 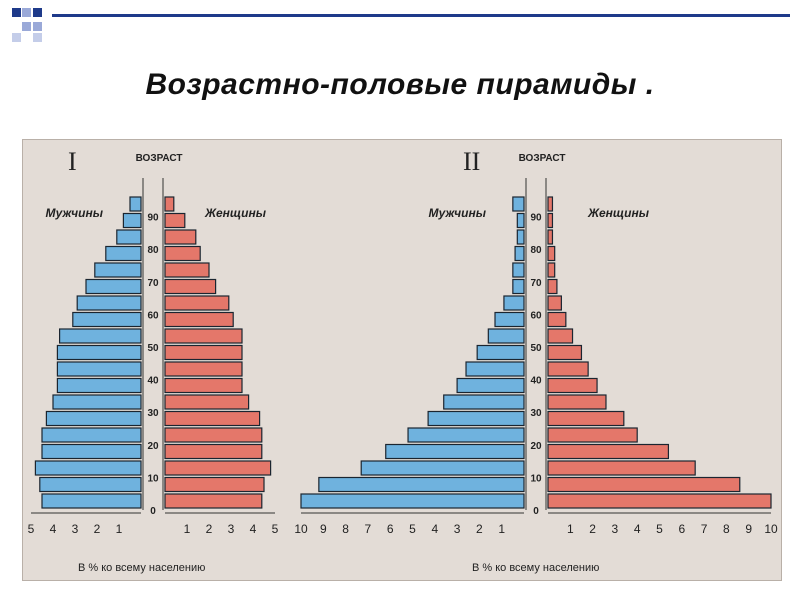 What do you see at coordinates (187, 529) in the screenshot?
I see `pyramid-1-x-tick-right-1: 1` at bounding box center [187, 529].